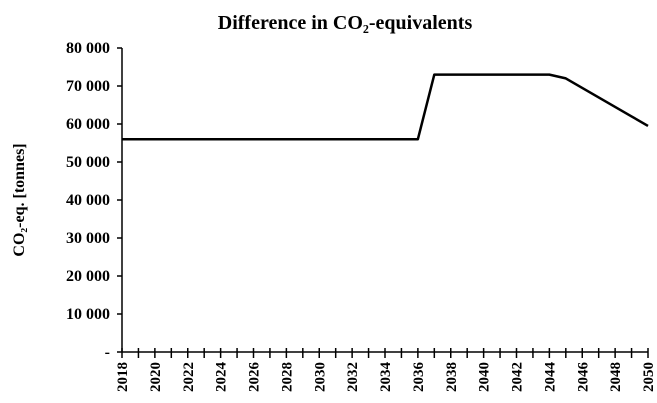  I want to click on x-tick-label: 2030, so click(320, 377).